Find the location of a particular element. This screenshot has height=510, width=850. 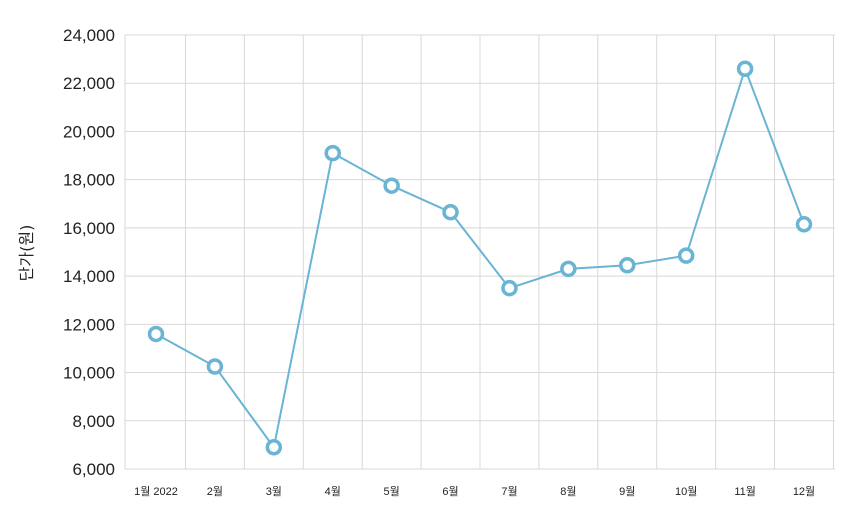

y-tick-label: 14,000 is located at coordinates (89, 276).